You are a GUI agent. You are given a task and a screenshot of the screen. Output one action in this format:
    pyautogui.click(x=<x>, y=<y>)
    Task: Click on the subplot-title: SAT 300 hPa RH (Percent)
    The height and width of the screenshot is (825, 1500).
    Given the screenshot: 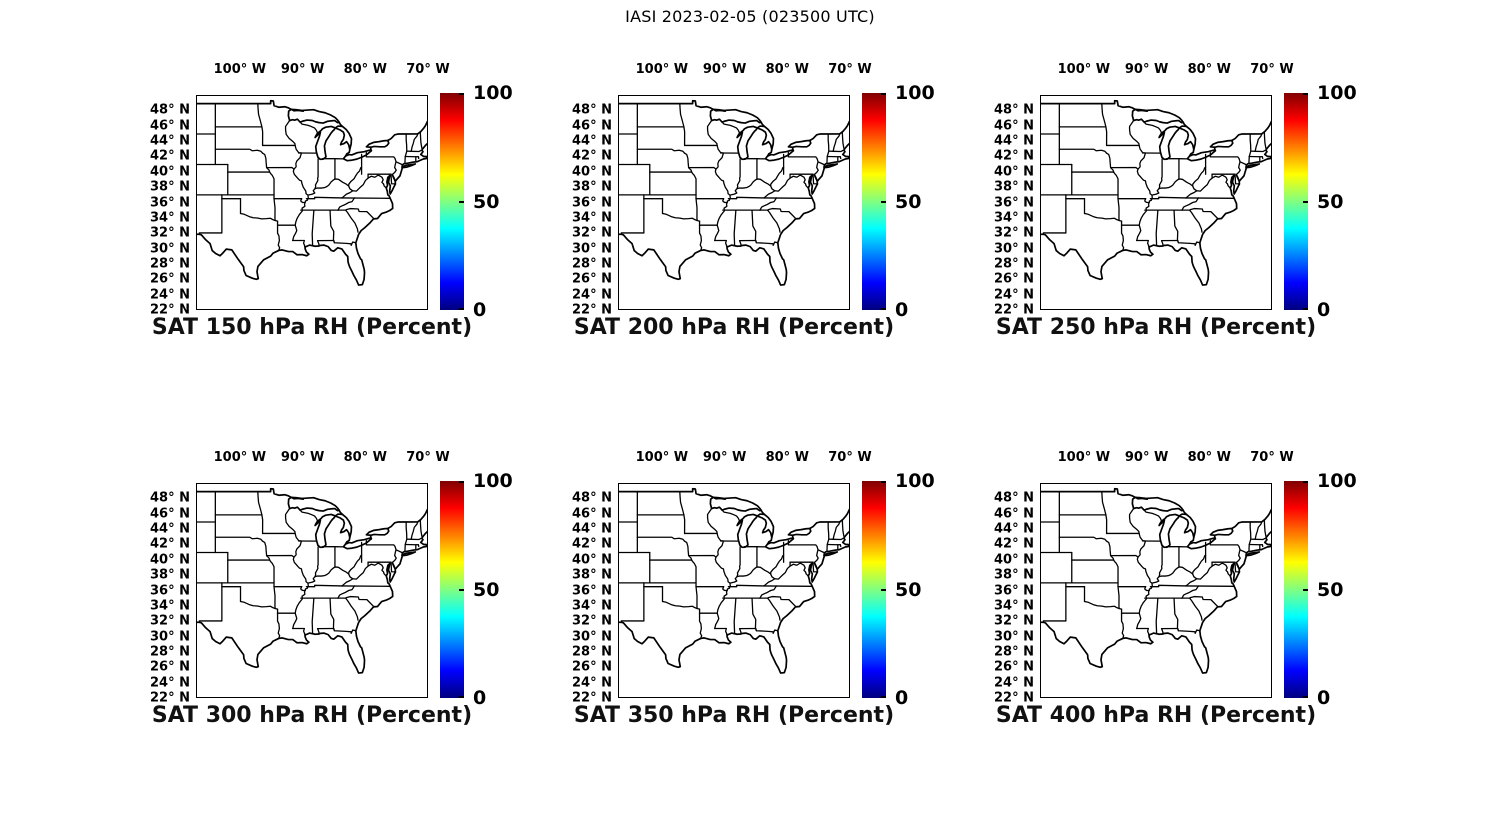 What is the action you would take?
    pyautogui.click(x=312, y=715)
    